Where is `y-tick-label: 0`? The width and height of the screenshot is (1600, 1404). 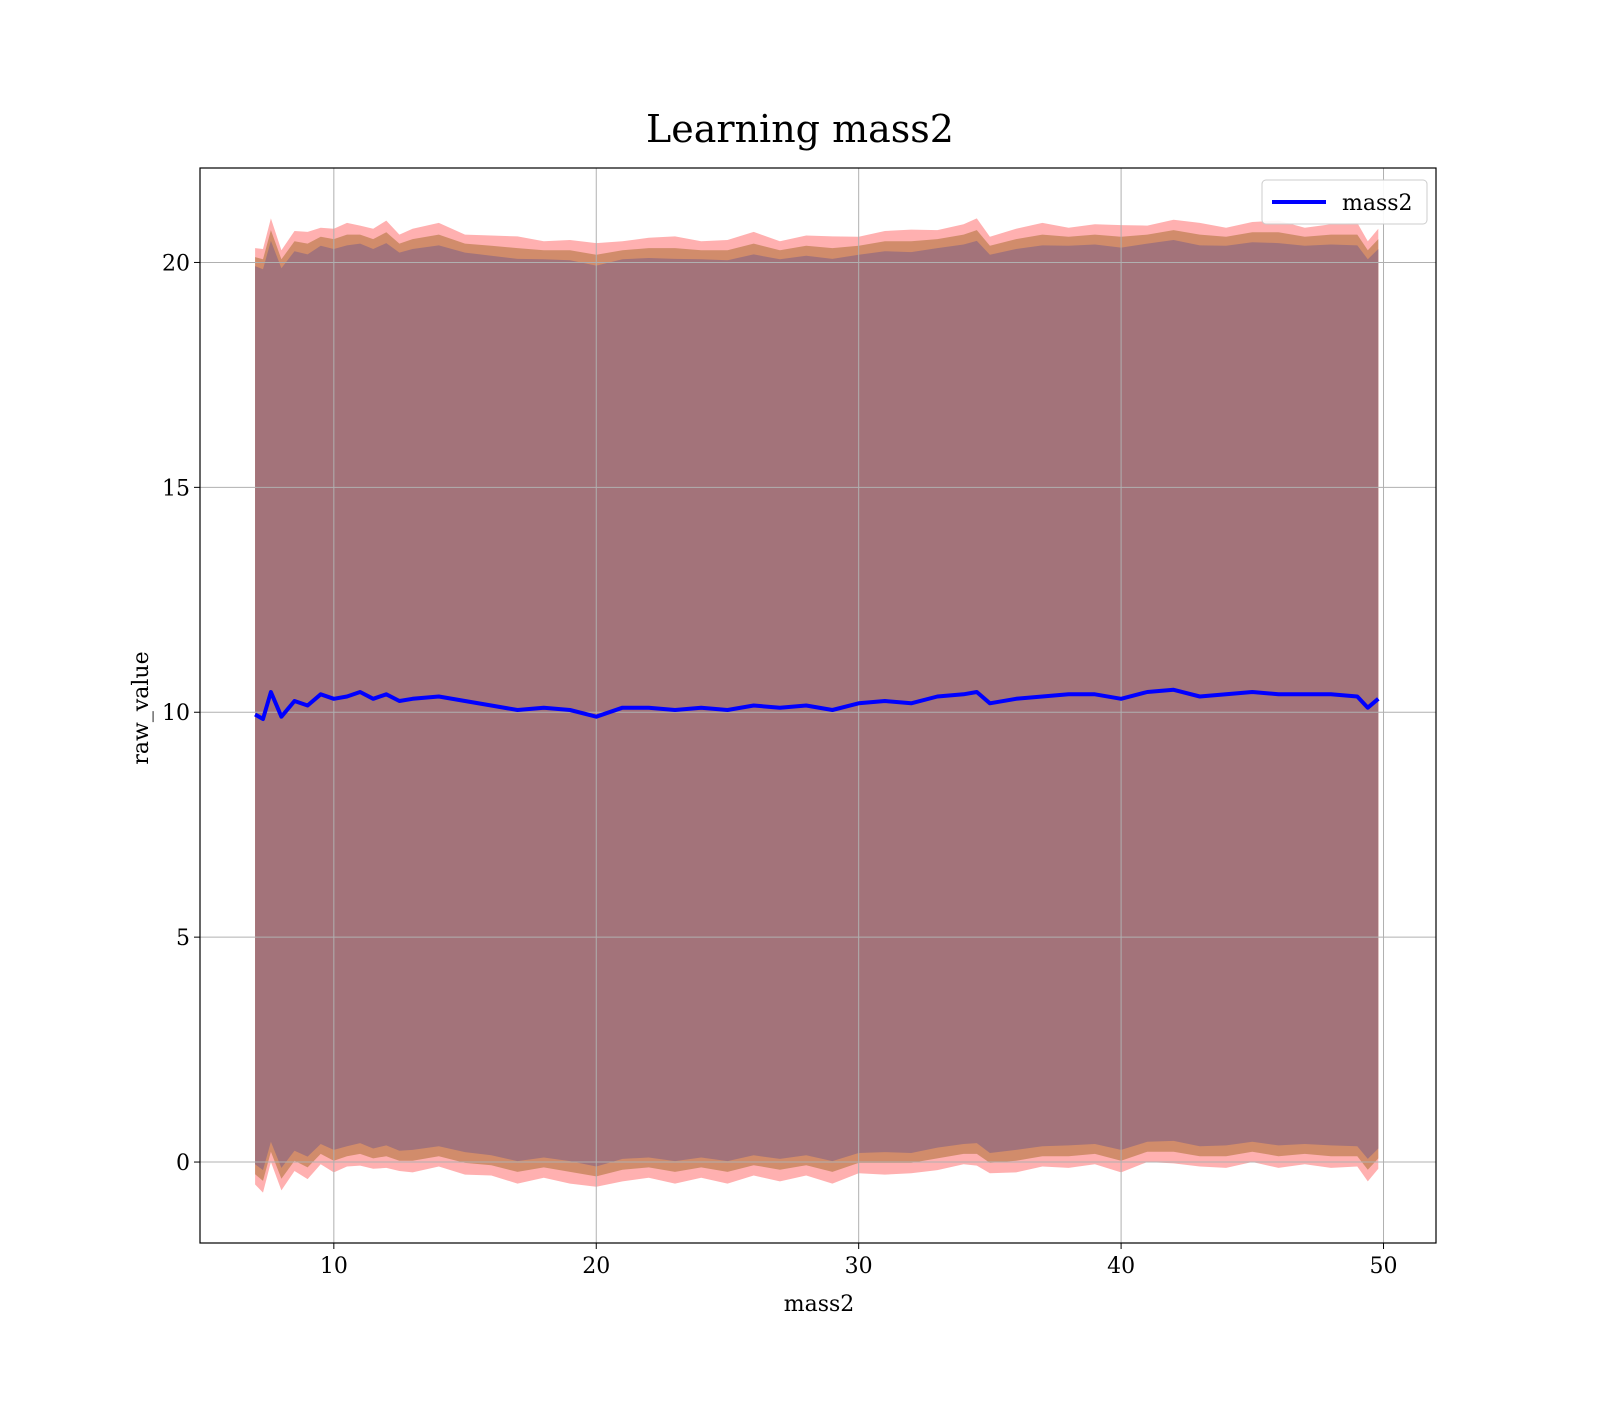 y-tick-label: 0 is located at coordinates (183, 1163).